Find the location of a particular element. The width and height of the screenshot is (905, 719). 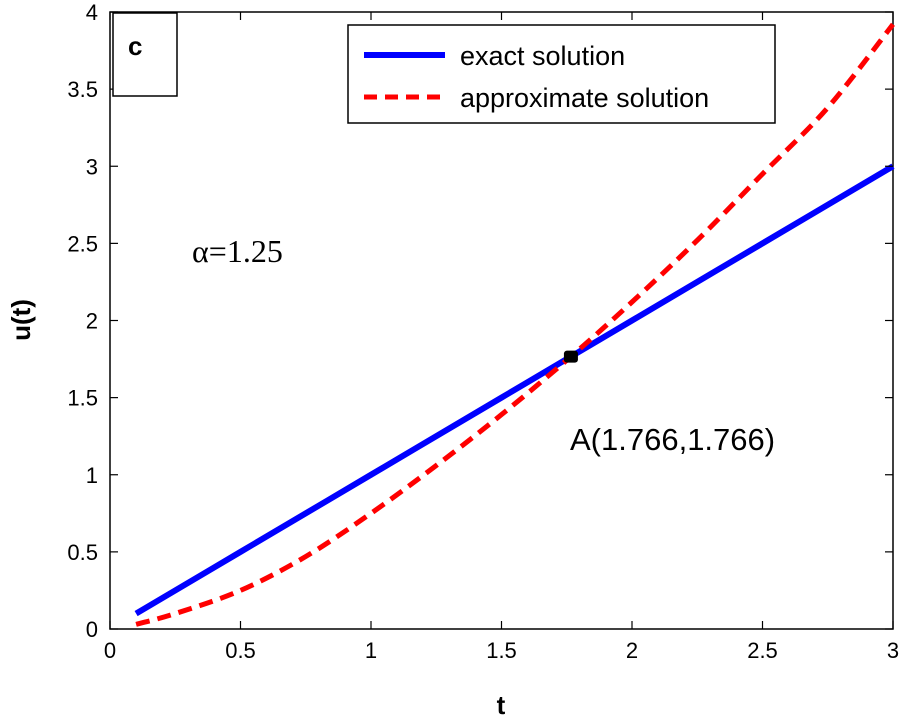

legend-label-exact: exact solution is located at coordinates (542, 56).